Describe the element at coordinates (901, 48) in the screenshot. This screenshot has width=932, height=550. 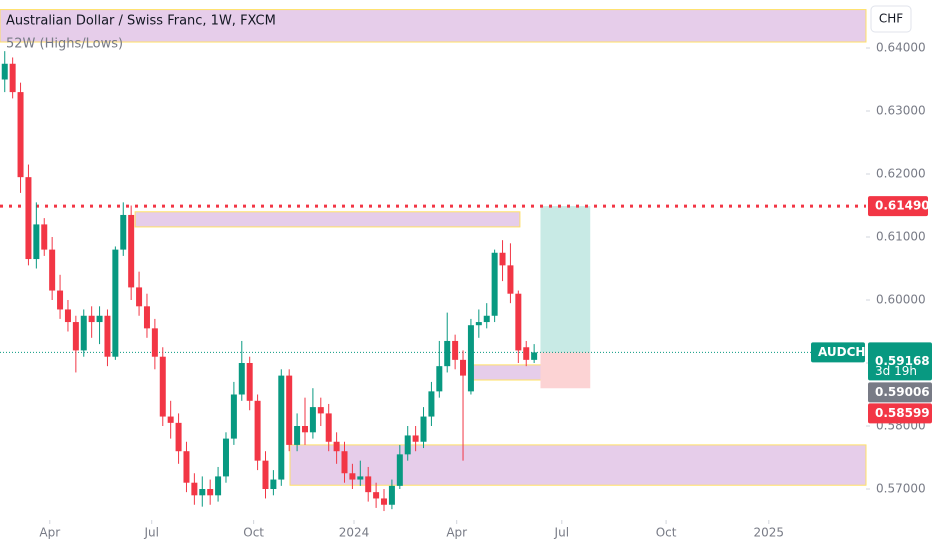
I see `y-tick-label: 0.64000` at that location.